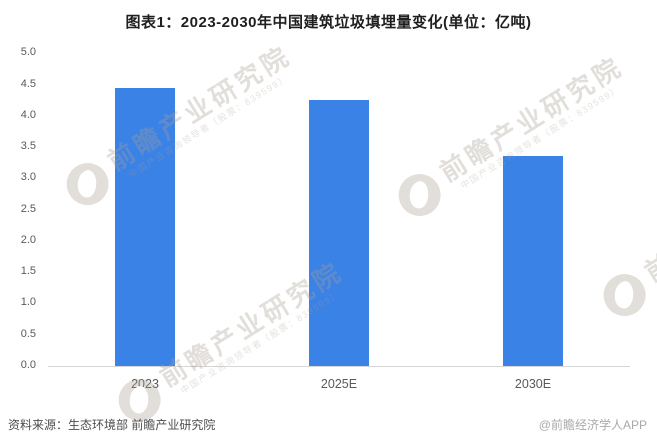 The image size is (657, 443). Describe the element at coordinates (533, 260) in the screenshot. I see `bar-2030E` at that location.